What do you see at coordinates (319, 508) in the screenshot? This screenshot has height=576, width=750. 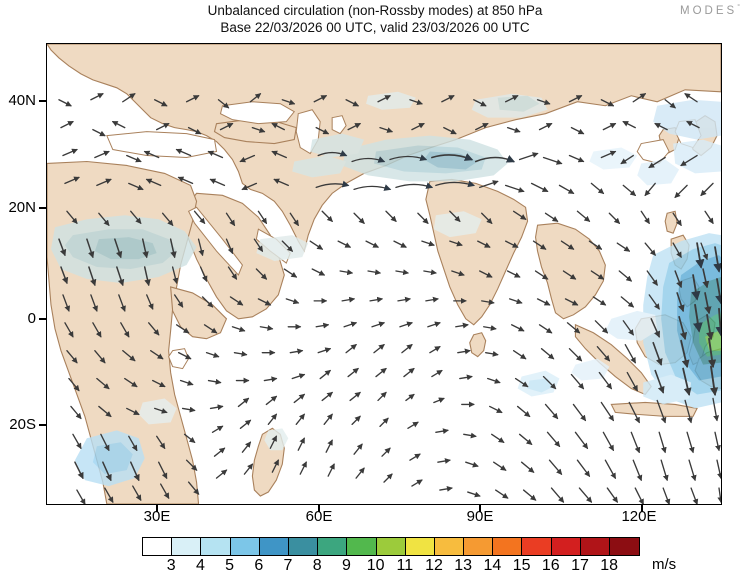 I see `xtick-mark-60e` at bounding box center [319, 508].